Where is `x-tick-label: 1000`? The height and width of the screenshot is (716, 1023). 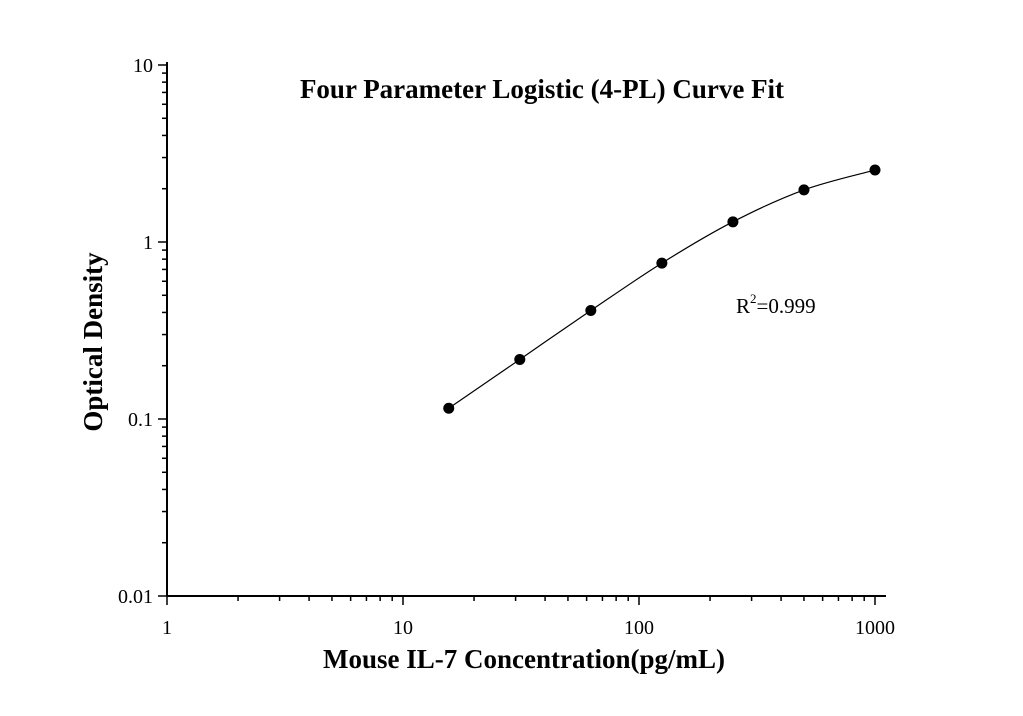
x-tick-label: 1000 is located at coordinates (875, 628).